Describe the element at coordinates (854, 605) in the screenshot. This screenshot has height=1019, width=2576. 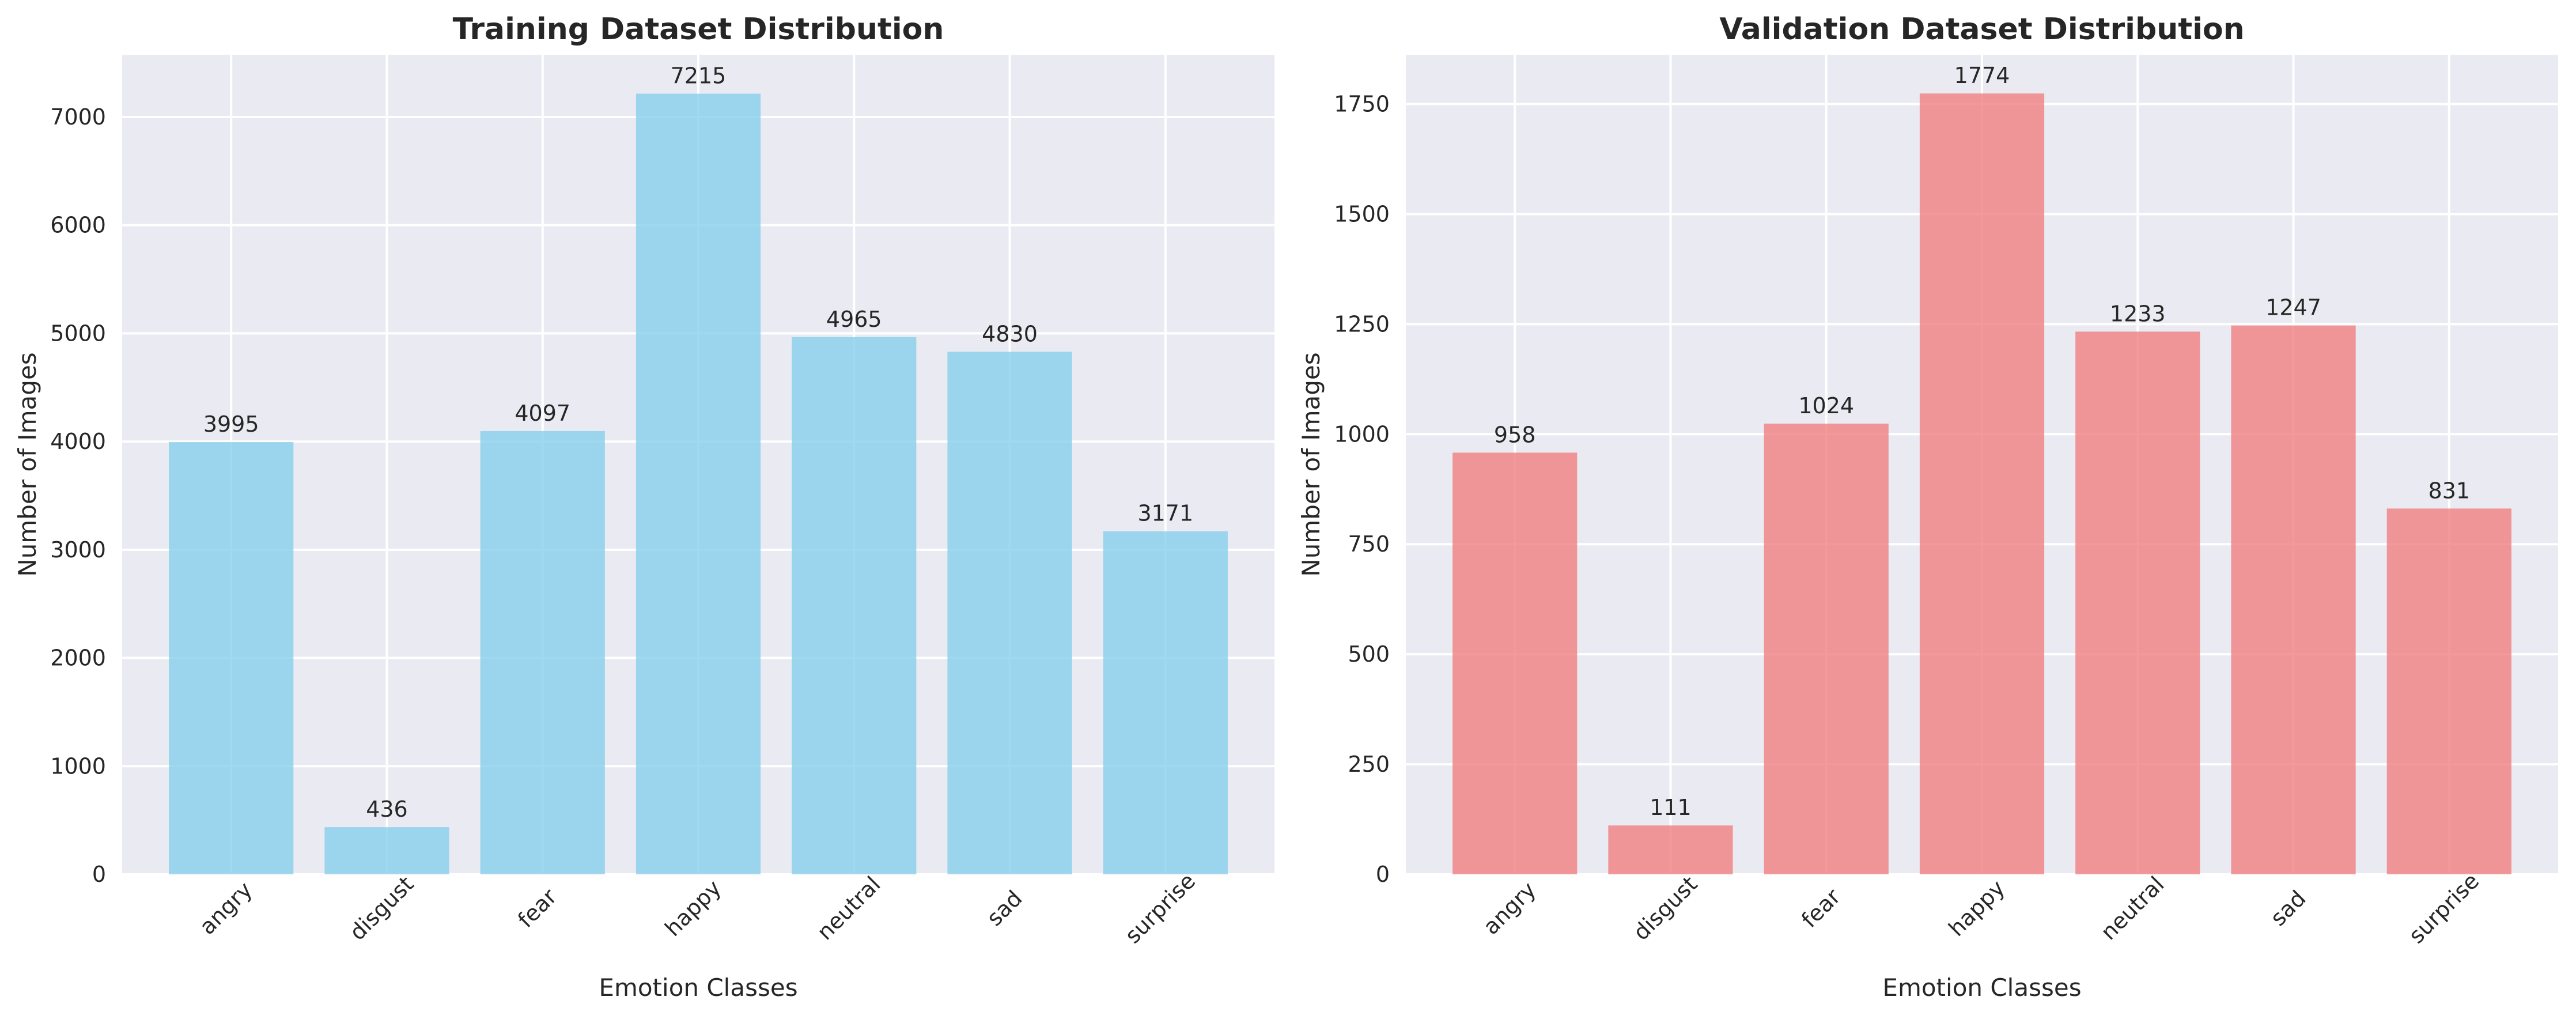
I see `training-bar-neutral` at that location.